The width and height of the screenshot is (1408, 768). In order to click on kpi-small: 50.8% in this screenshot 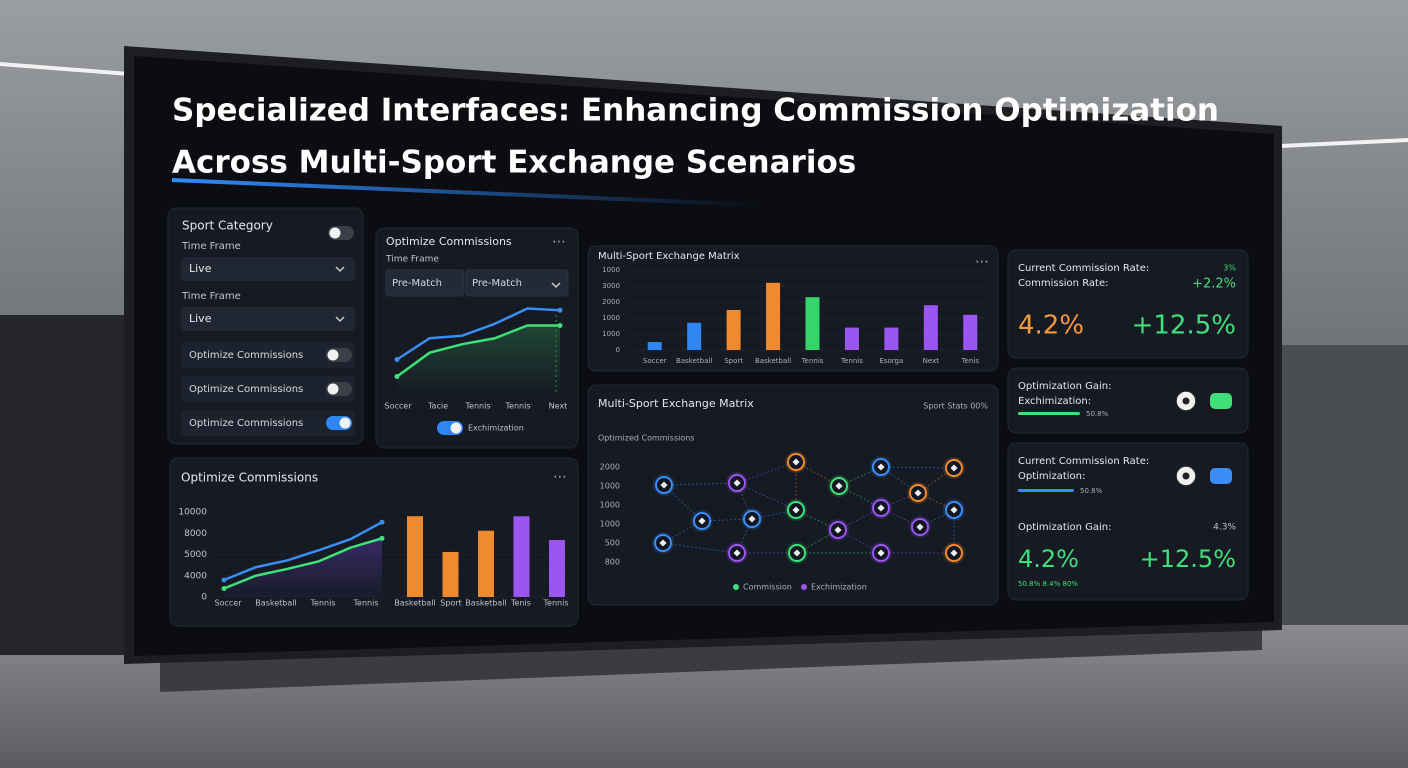, I will do `click(1097, 414)`.